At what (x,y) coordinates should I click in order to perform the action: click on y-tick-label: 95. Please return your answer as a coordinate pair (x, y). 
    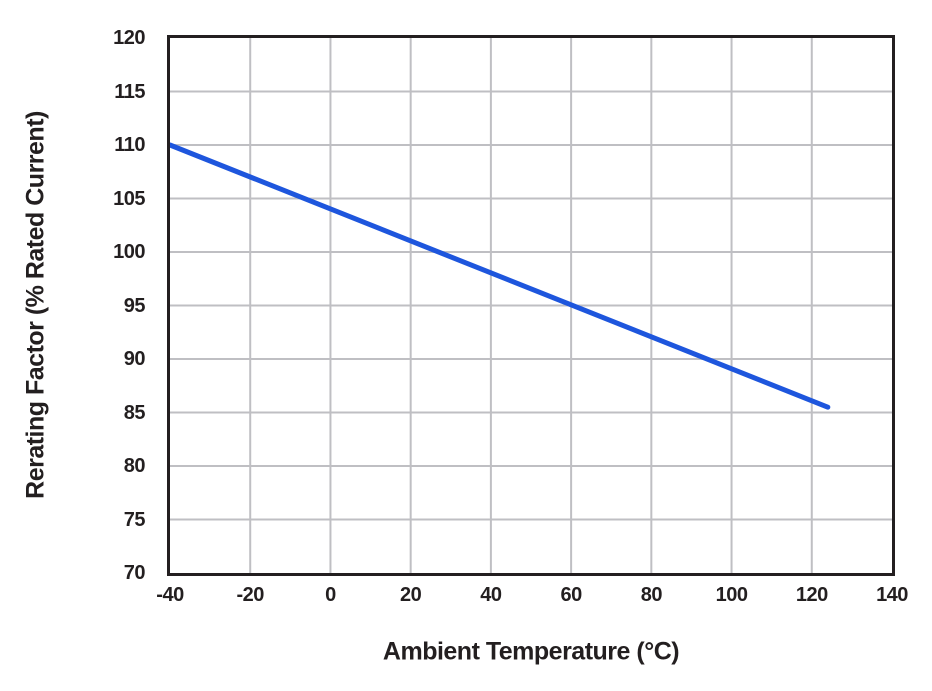
    Looking at the image, I should click on (134, 305).